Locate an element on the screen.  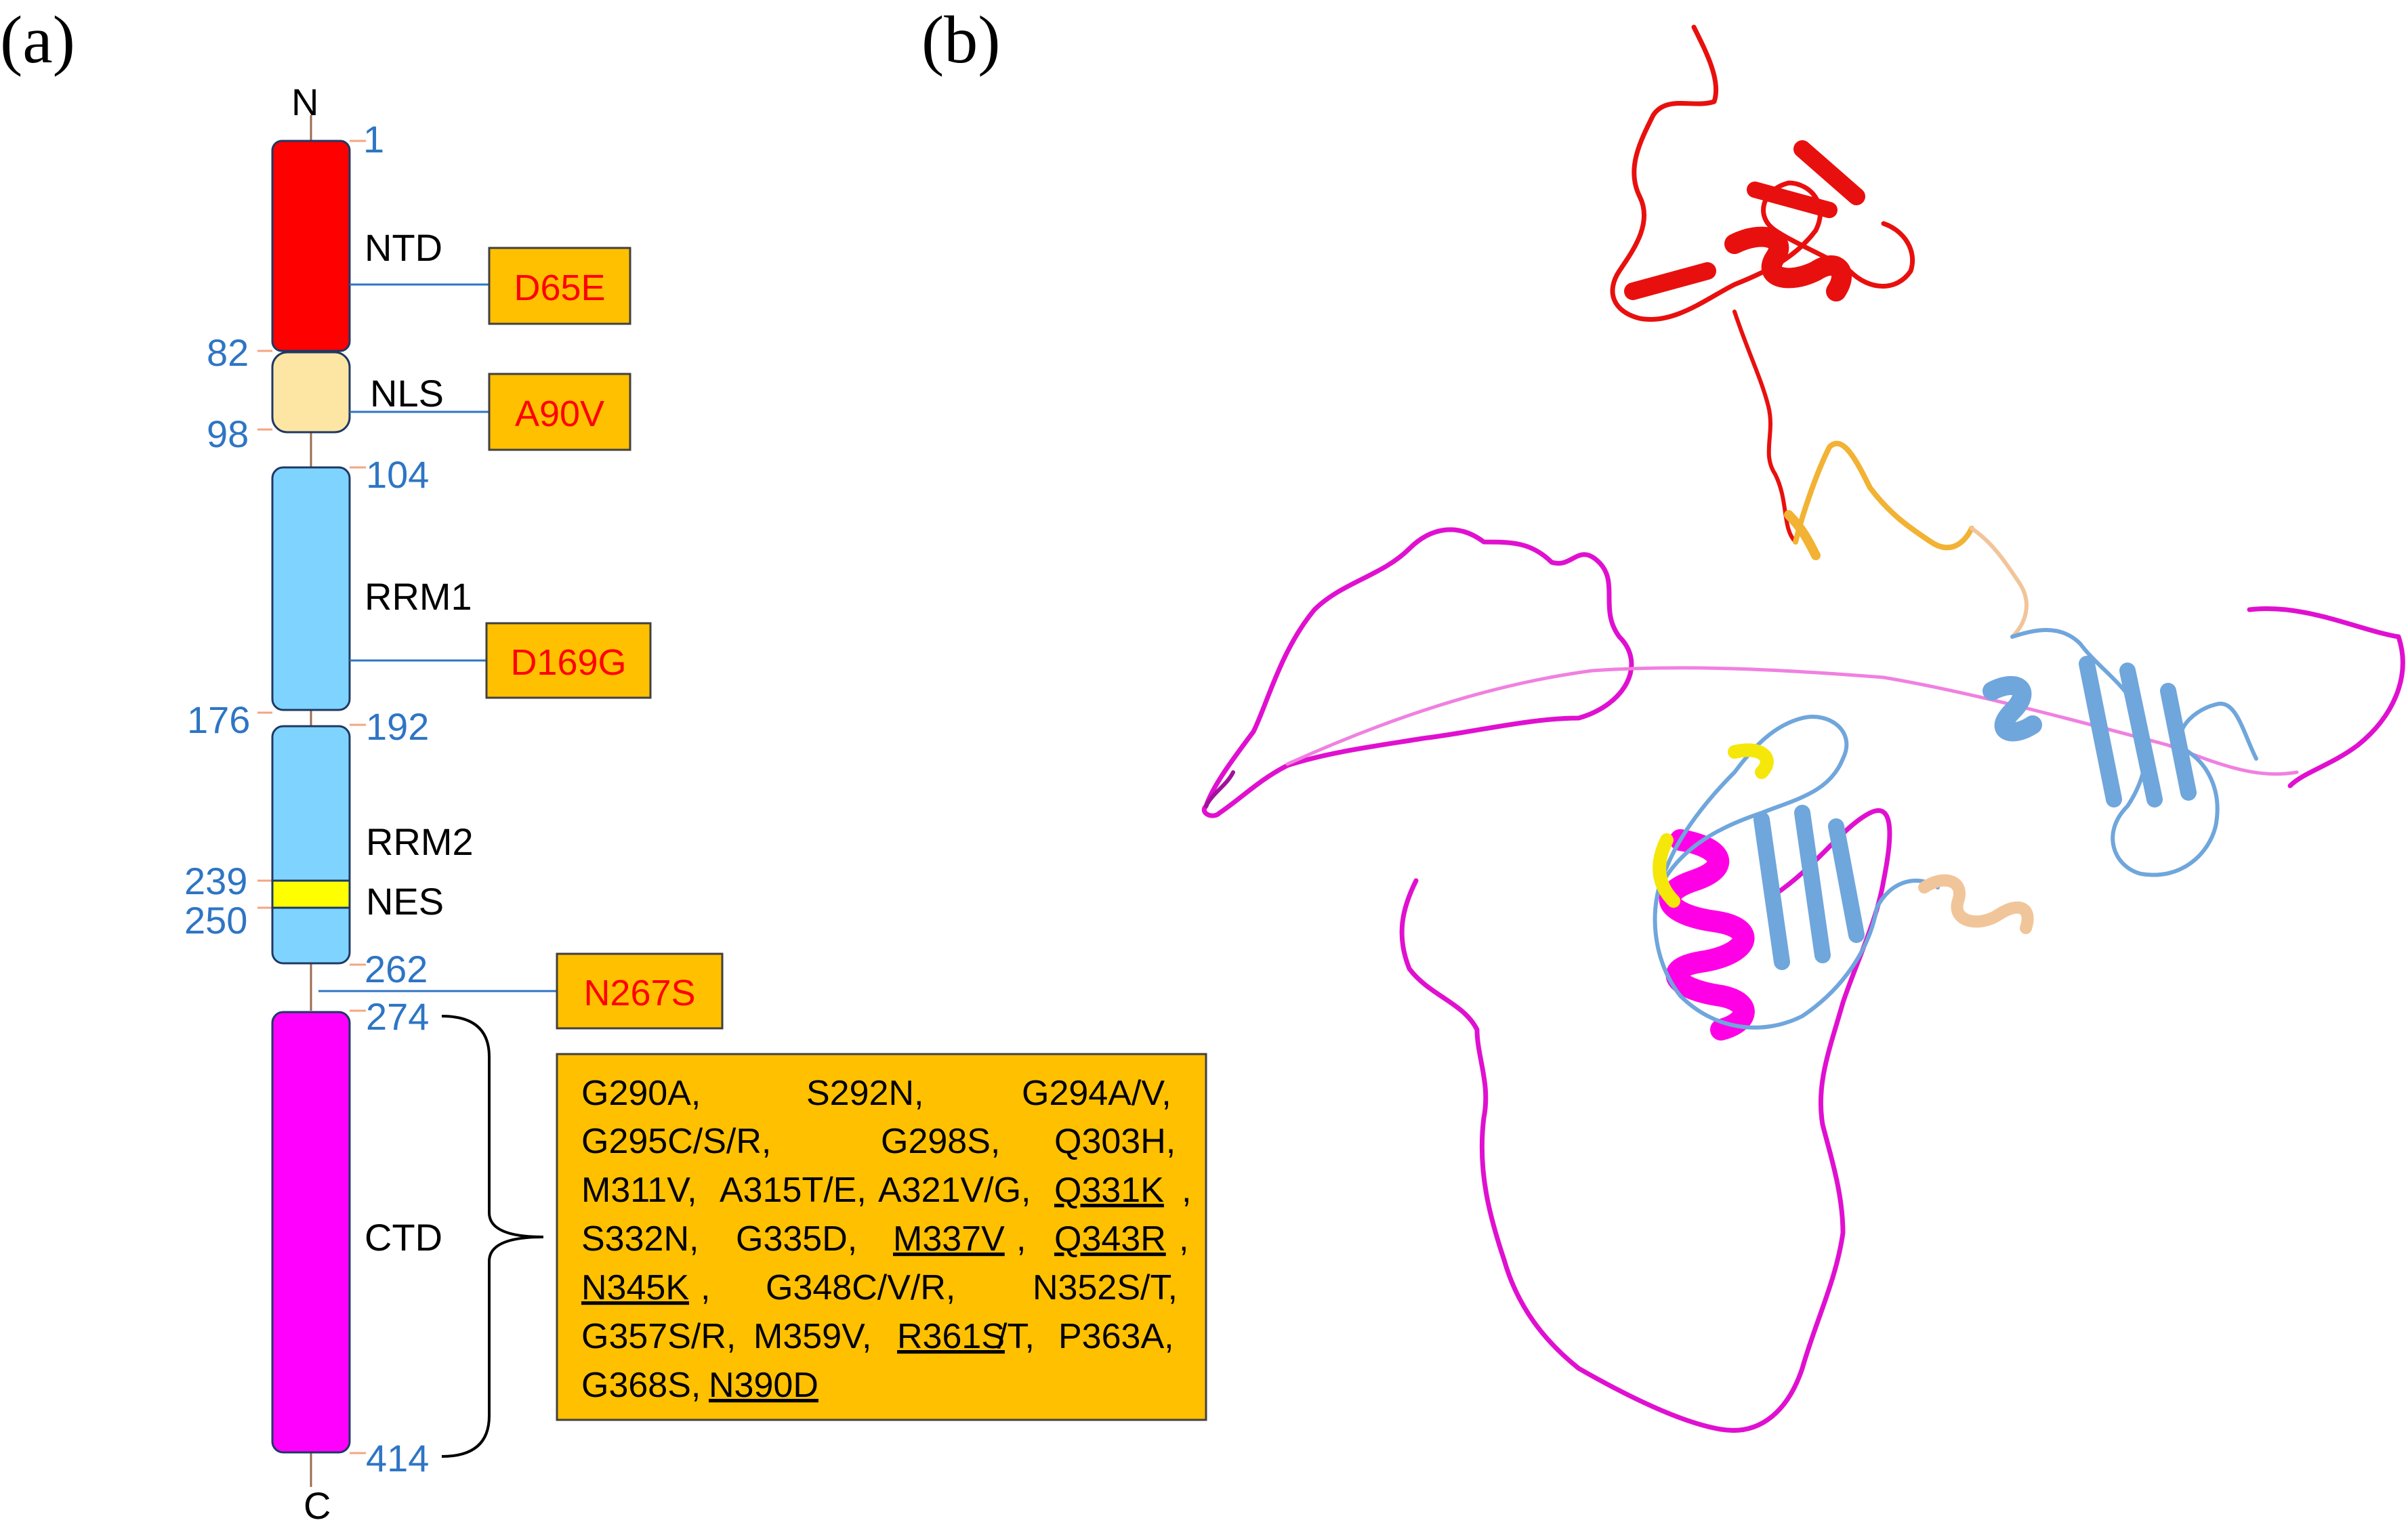
nls-label: NLS is located at coordinates (407, 393).